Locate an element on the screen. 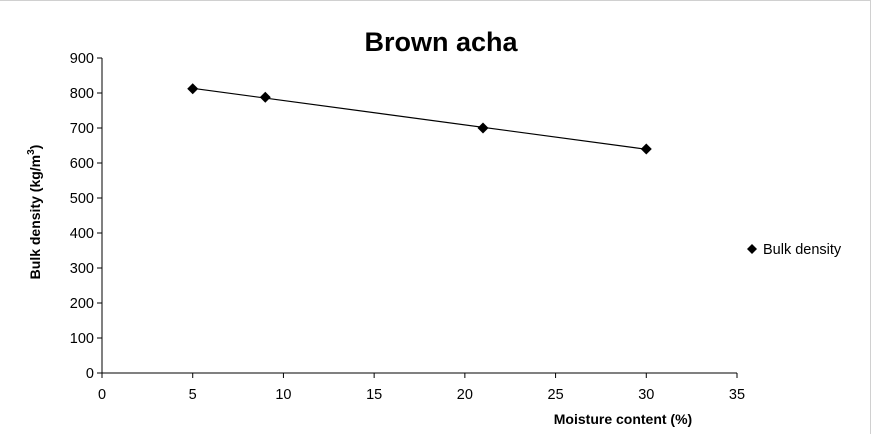 The width and height of the screenshot is (872, 435). x-tick-label: 15 is located at coordinates (374, 395).